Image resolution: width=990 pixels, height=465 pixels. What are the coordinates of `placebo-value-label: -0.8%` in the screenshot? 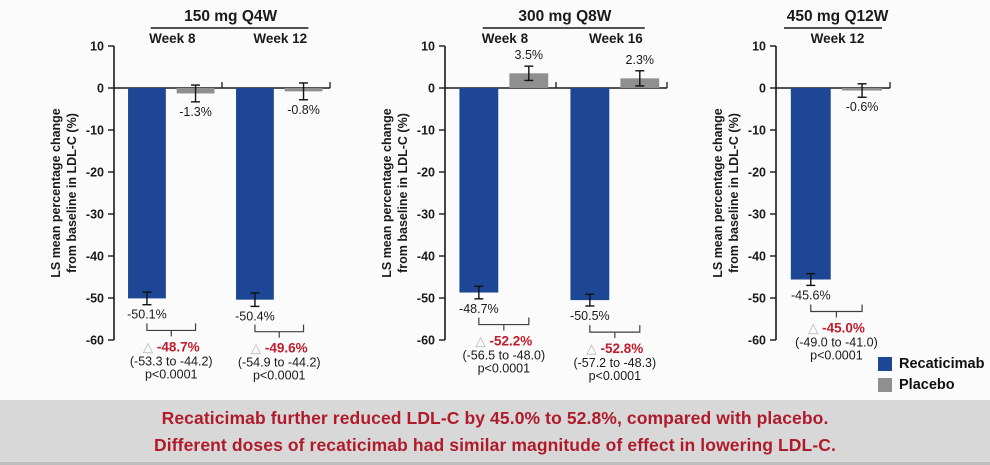 It's located at (303, 110).